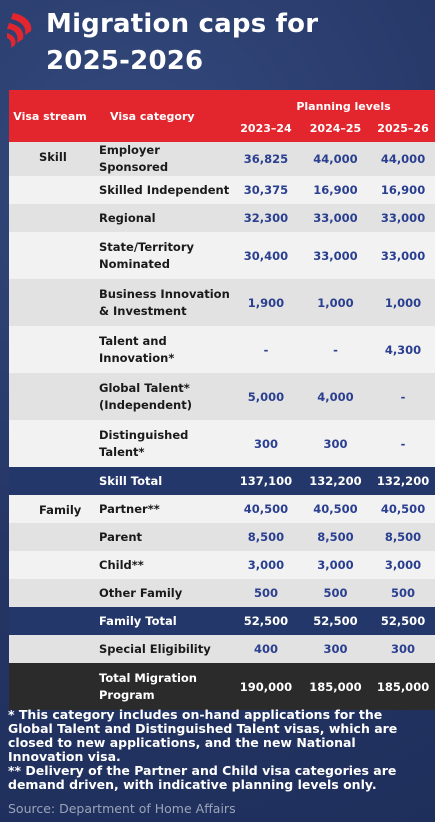  What do you see at coordinates (137, 349) in the screenshot?
I see `visa-category-cell: Talent and Innovation*` at bounding box center [137, 349].